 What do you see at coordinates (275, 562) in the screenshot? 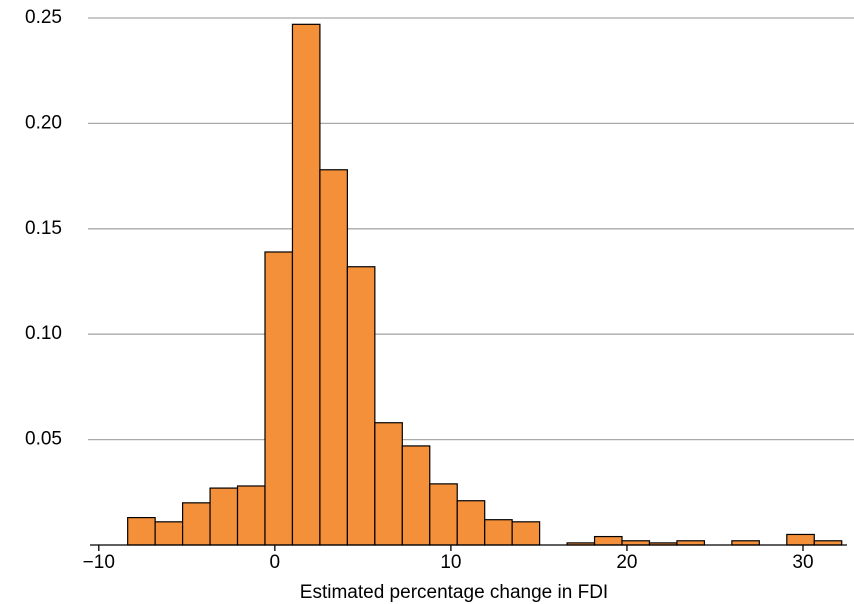
I see `x-tick-label: 0` at bounding box center [275, 562].